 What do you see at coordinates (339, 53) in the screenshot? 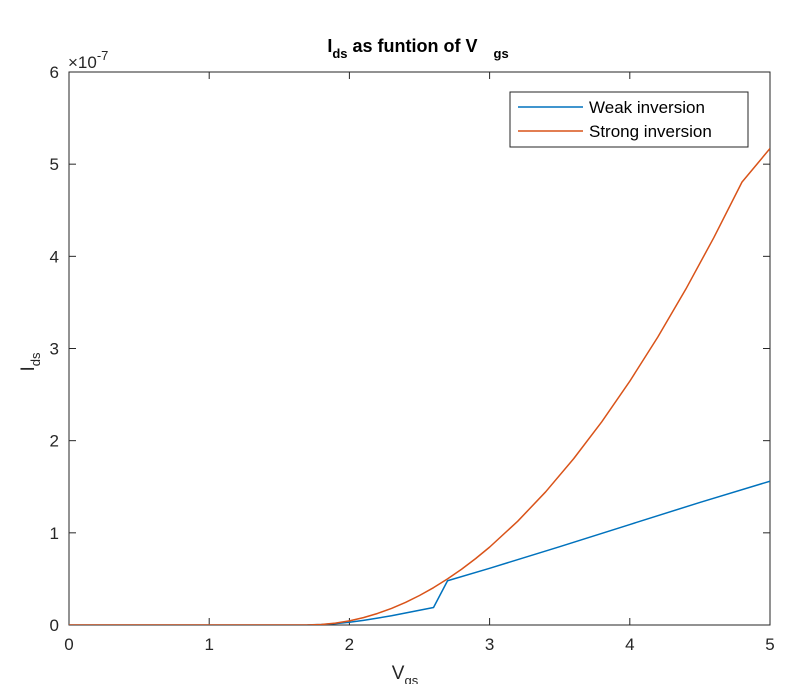
I see `title-main-subscript: ds` at bounding box center [339, 53].